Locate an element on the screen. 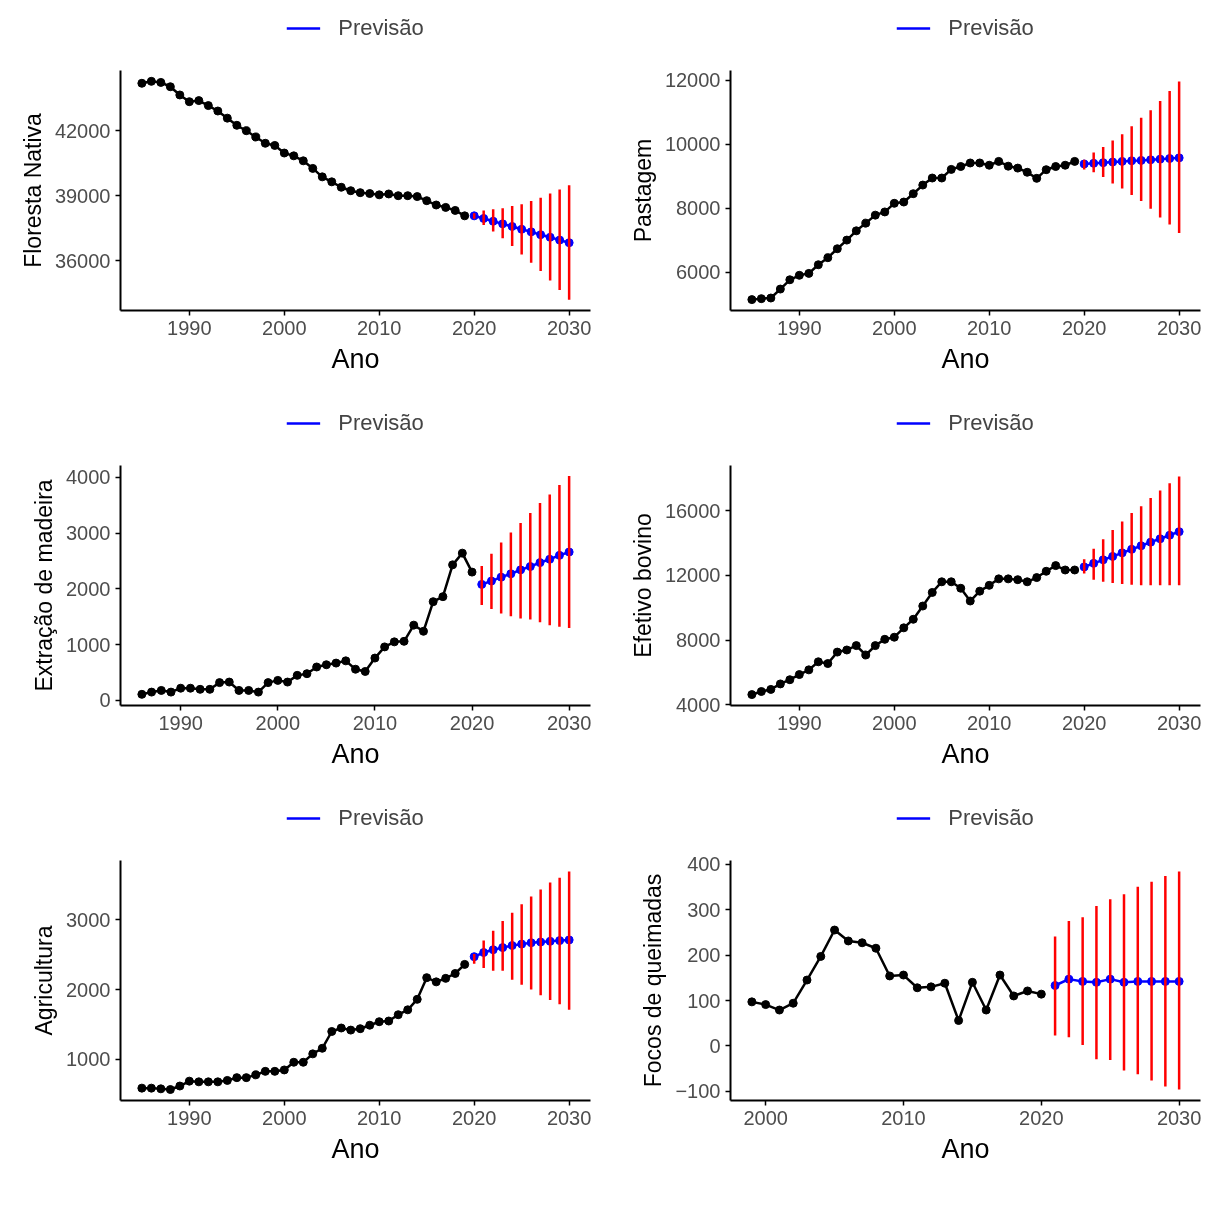  y-axis-title: Extração de madeira is located at coordinates (44, 585).